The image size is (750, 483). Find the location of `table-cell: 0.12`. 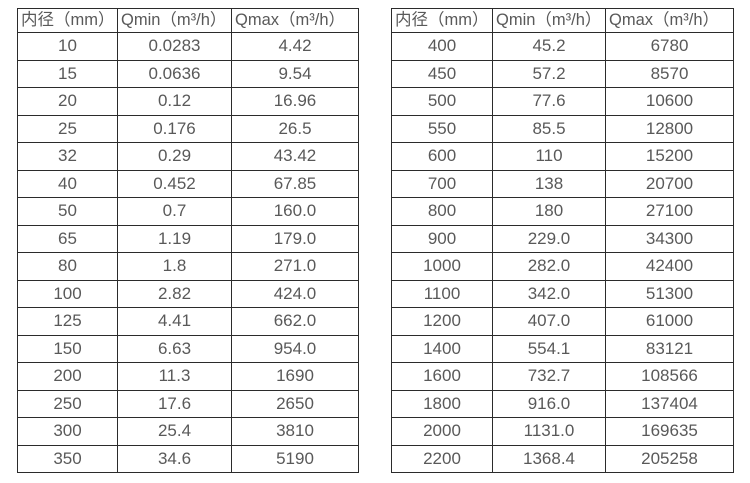

table-cell: 0.12 is located at coordinates (174, 101).